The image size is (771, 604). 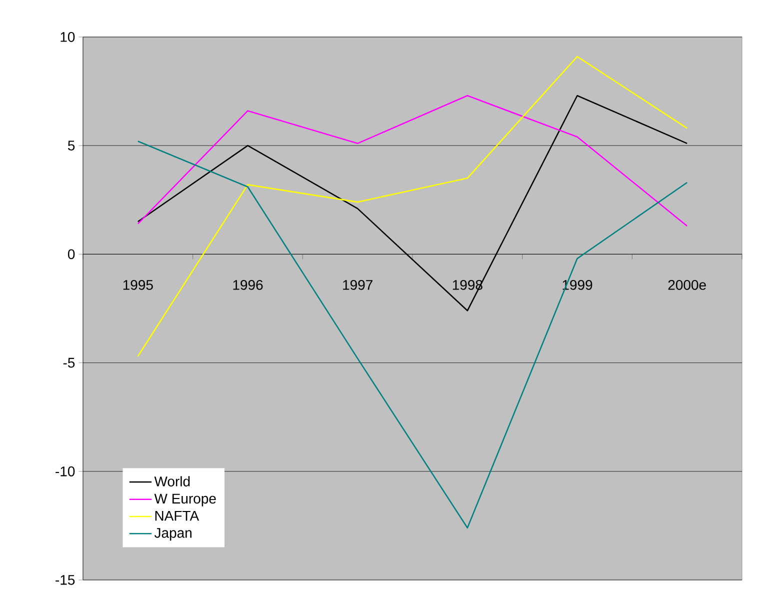 What do you see at coordinates (65, 580) in the screenshot?
I see `y-tick-label: -15` at bounding box center [65, 580].